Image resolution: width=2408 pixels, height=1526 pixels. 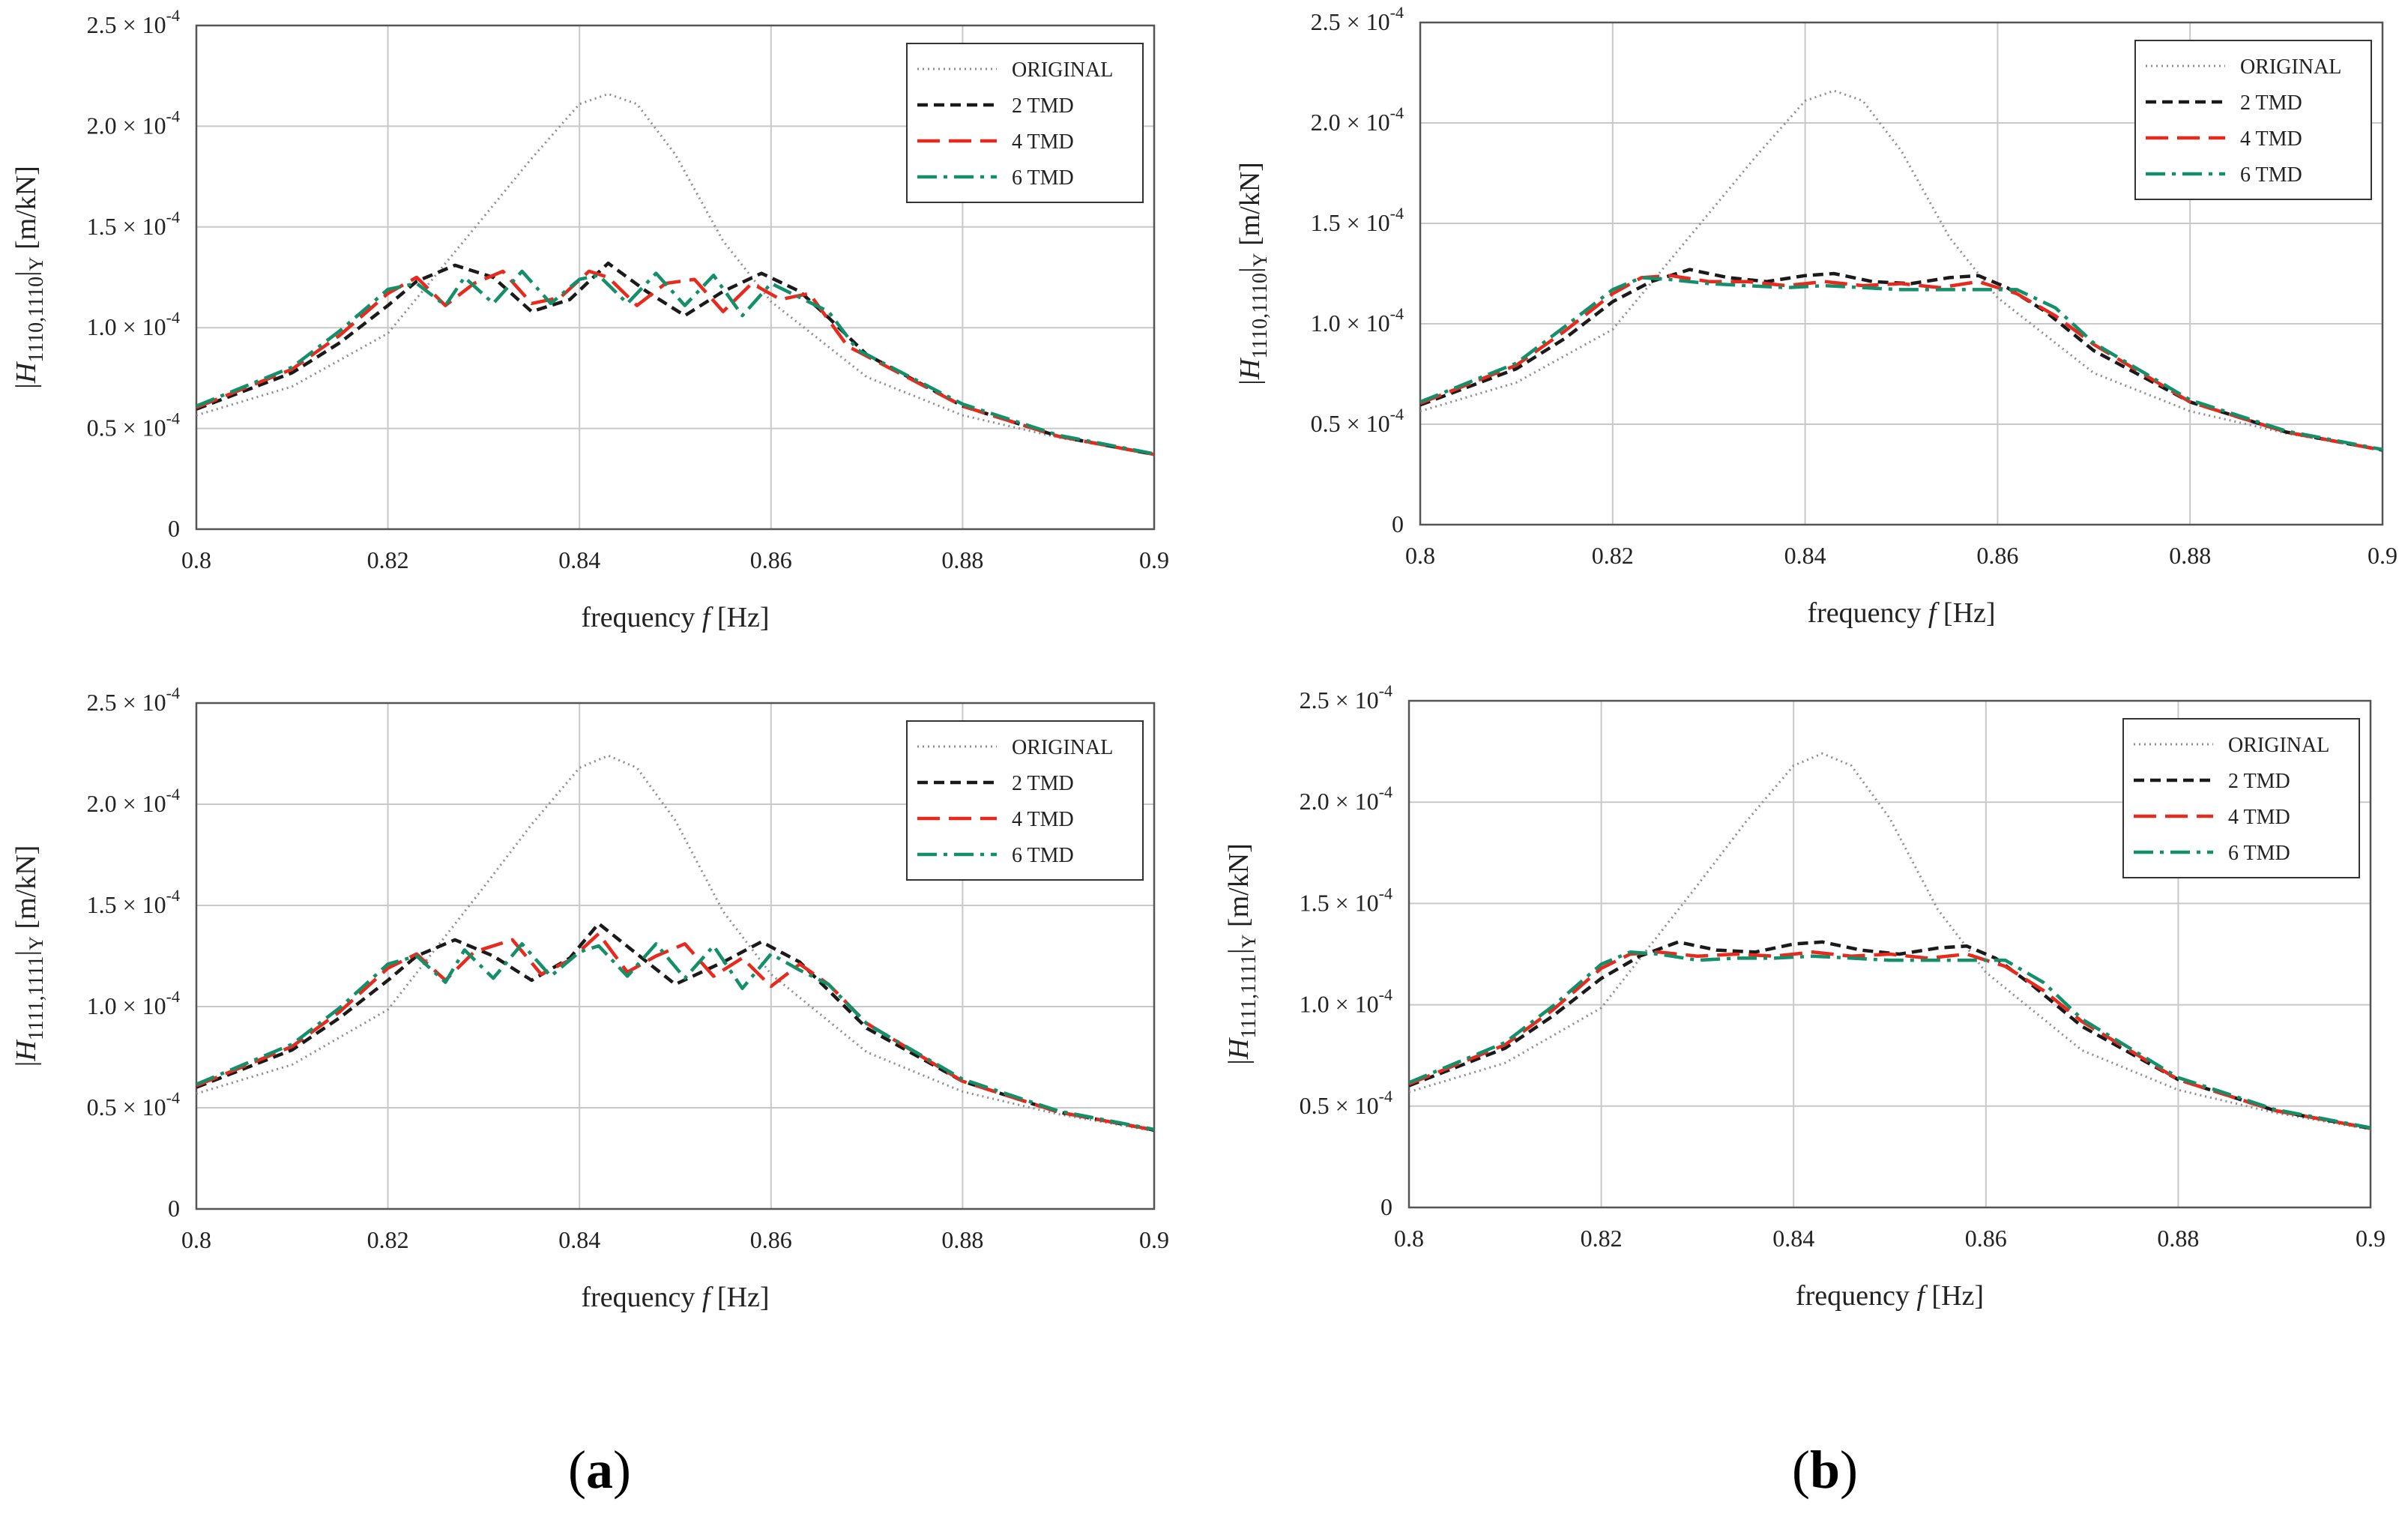 What do you see at coordinates (1825, 1470) in the screenshot?
I see `subfigure-label-b: (b)` at bounding box center [1825, 1470].